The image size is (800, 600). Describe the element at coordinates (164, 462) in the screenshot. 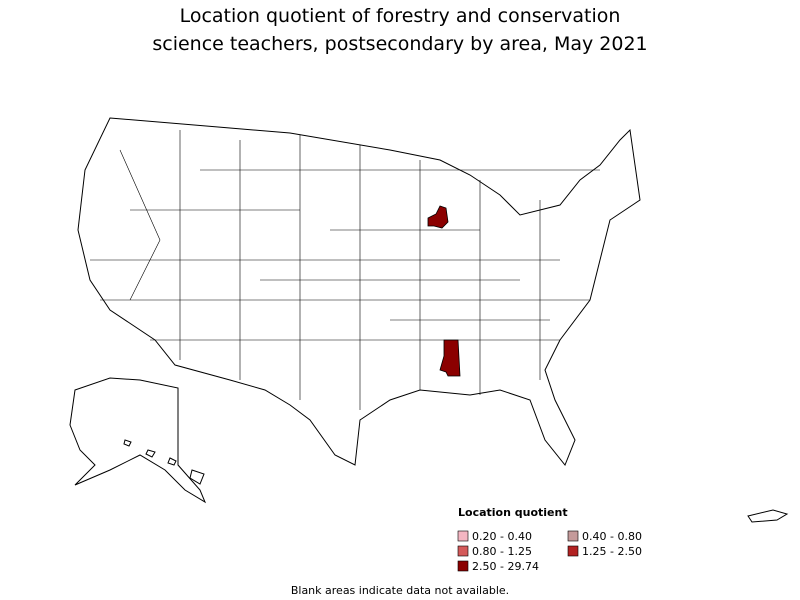

I see `hawaii` at that location.